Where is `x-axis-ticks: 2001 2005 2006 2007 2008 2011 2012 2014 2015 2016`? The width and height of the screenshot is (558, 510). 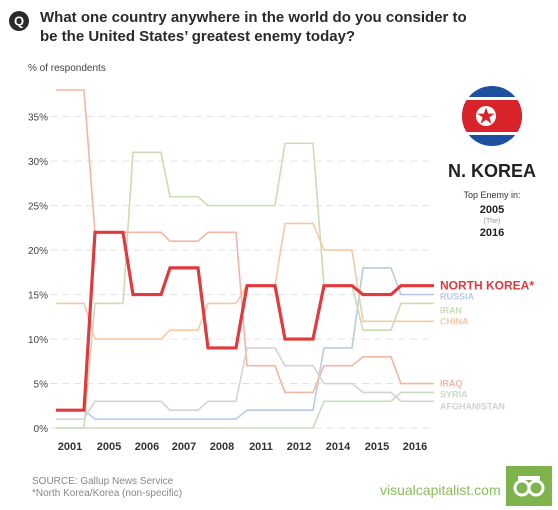
x-axis-ticks: 2001 2005 2006 2007 2008 2011 2012 2014 2015 2016 is located at coordinates (242, 447).